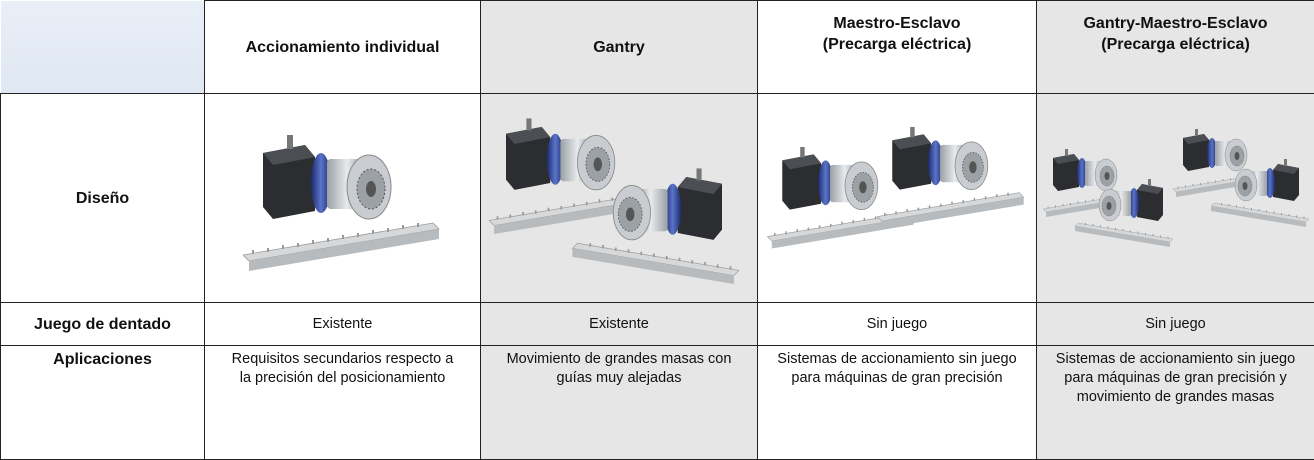  Describe the element at coordinates (103, 198) in the screenshot. I see `row-label: Diseño` at that location.